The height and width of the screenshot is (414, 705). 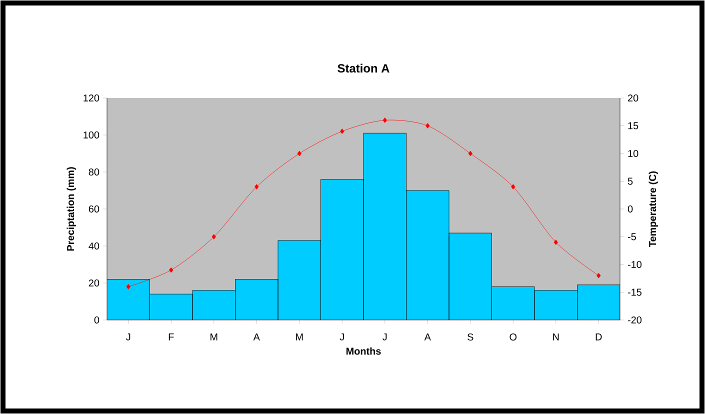 I want to click on y2-tick-label: 5, so click(x=630, y=181).